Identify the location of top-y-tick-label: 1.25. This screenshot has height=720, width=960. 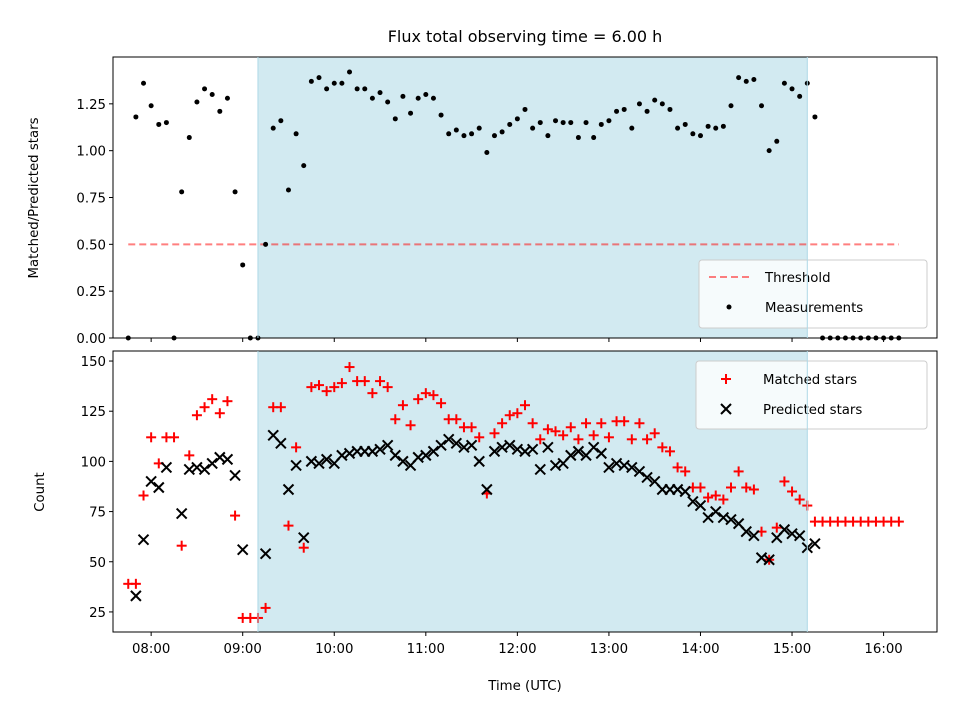
(91, 105).